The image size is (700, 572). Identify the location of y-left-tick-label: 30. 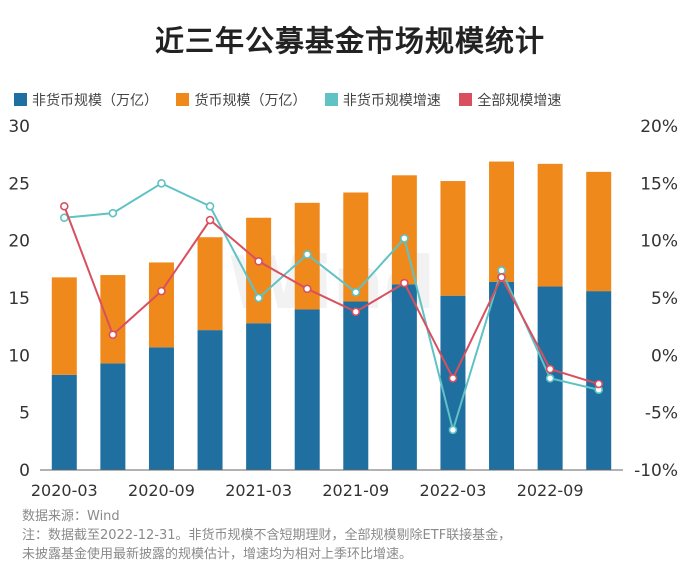
(19, 127).